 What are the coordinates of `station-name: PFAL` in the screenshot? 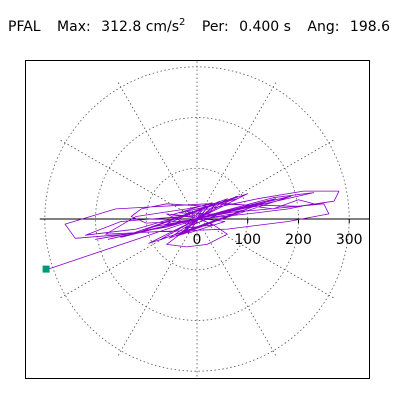 It's located at (24, 27).